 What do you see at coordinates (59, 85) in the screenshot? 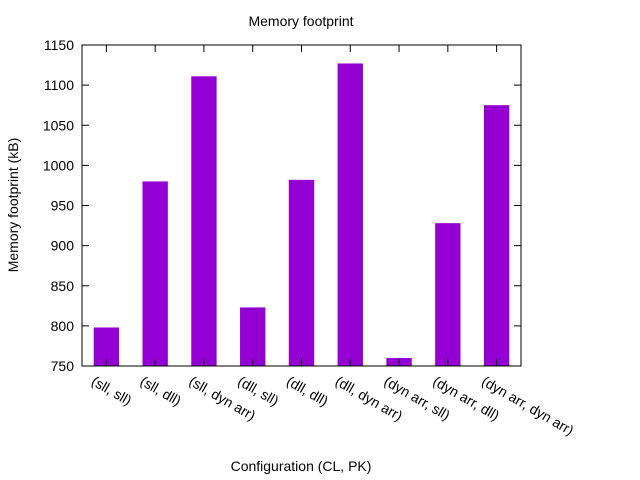
I see `y-tick-label-7: 1100` at bounding box center [59, 85].